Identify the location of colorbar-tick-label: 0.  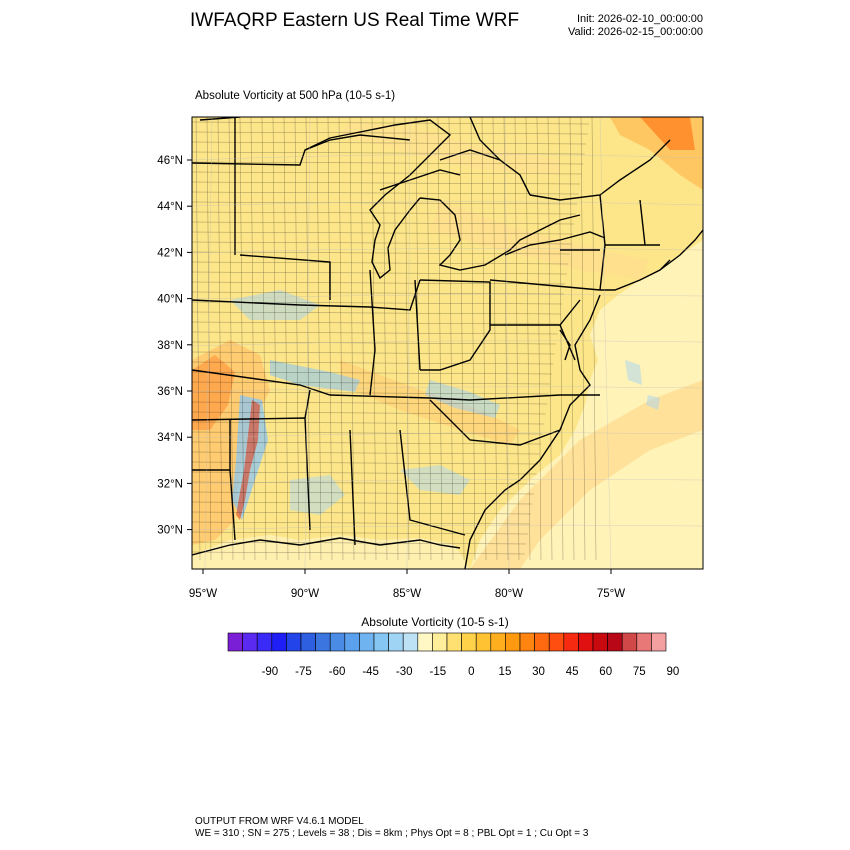
(471, 672).